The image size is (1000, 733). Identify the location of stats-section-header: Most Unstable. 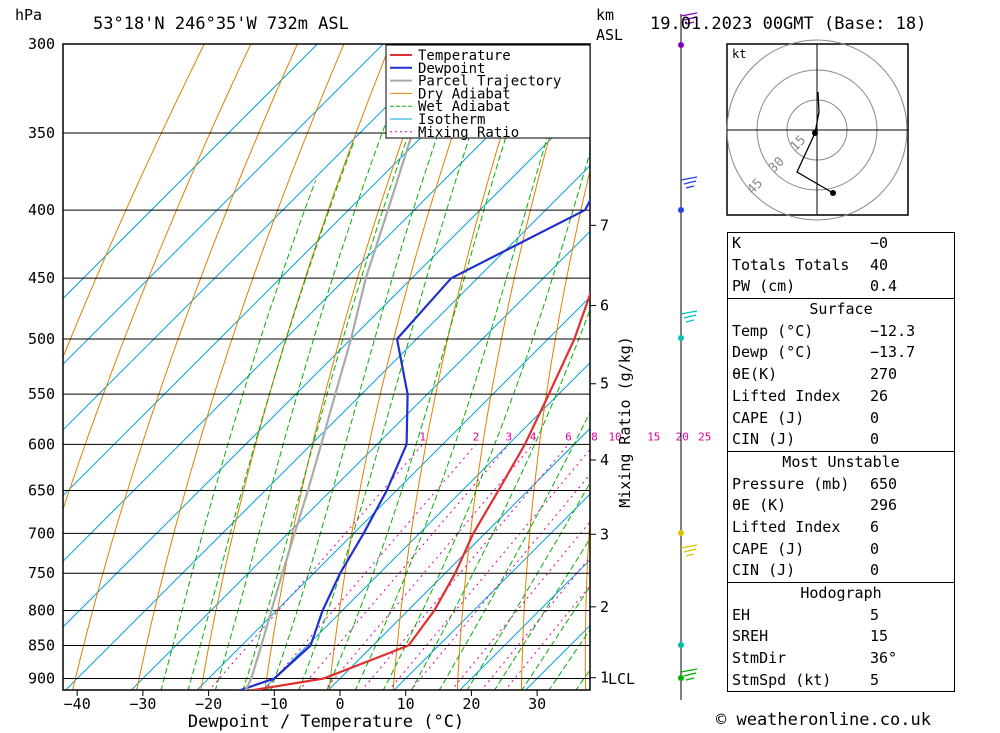
(841, 461).